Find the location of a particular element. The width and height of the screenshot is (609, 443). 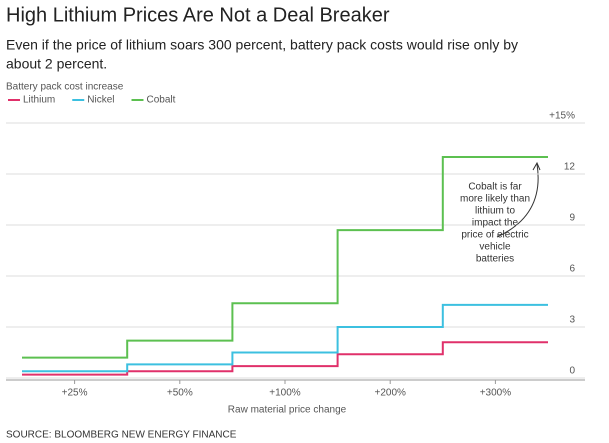

source: SOURCE: BLOOMBERG NEW ENERGY FINANCE is located at coordinates (121, 435).